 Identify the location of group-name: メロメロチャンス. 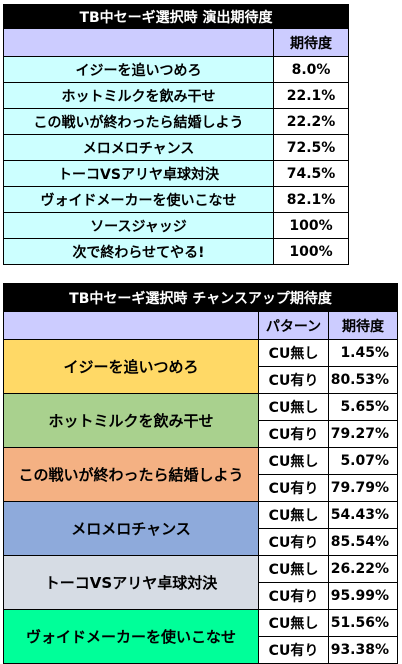
(131, 528).